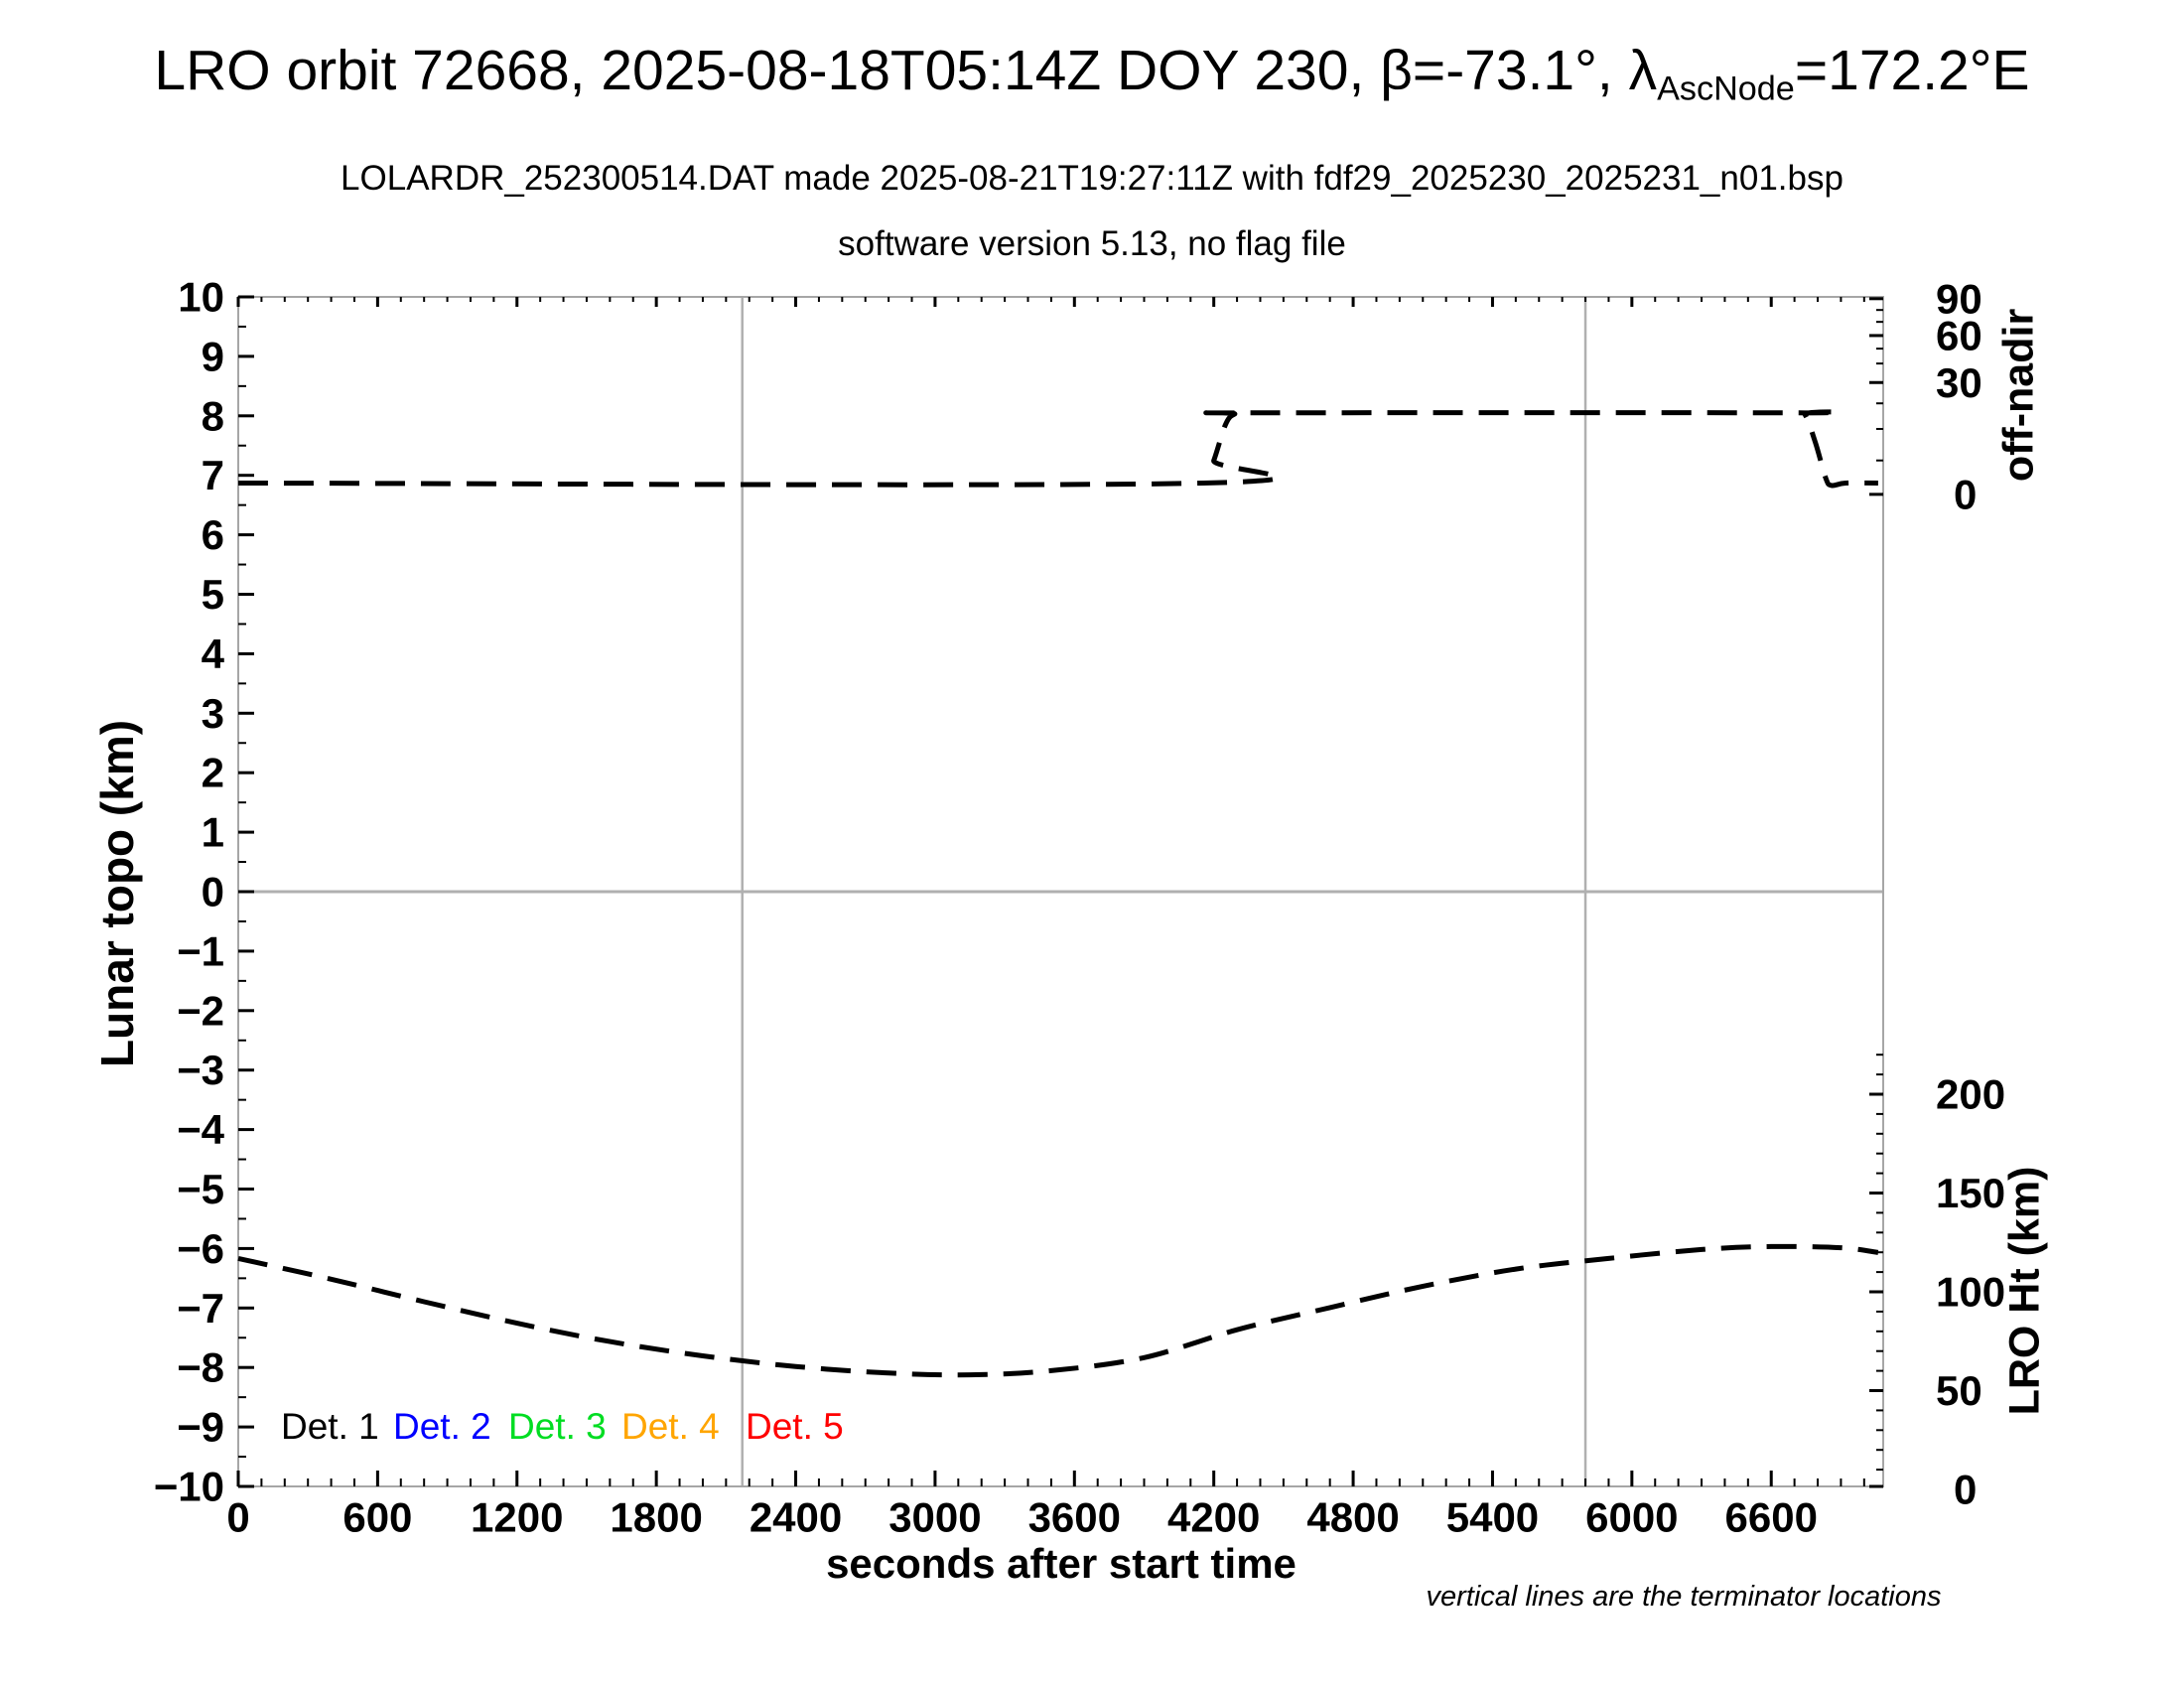 The width and height of the screenshot is (2184, 1688). I want to click on legend-item-det1: Det. 1, so click(330, 1426).